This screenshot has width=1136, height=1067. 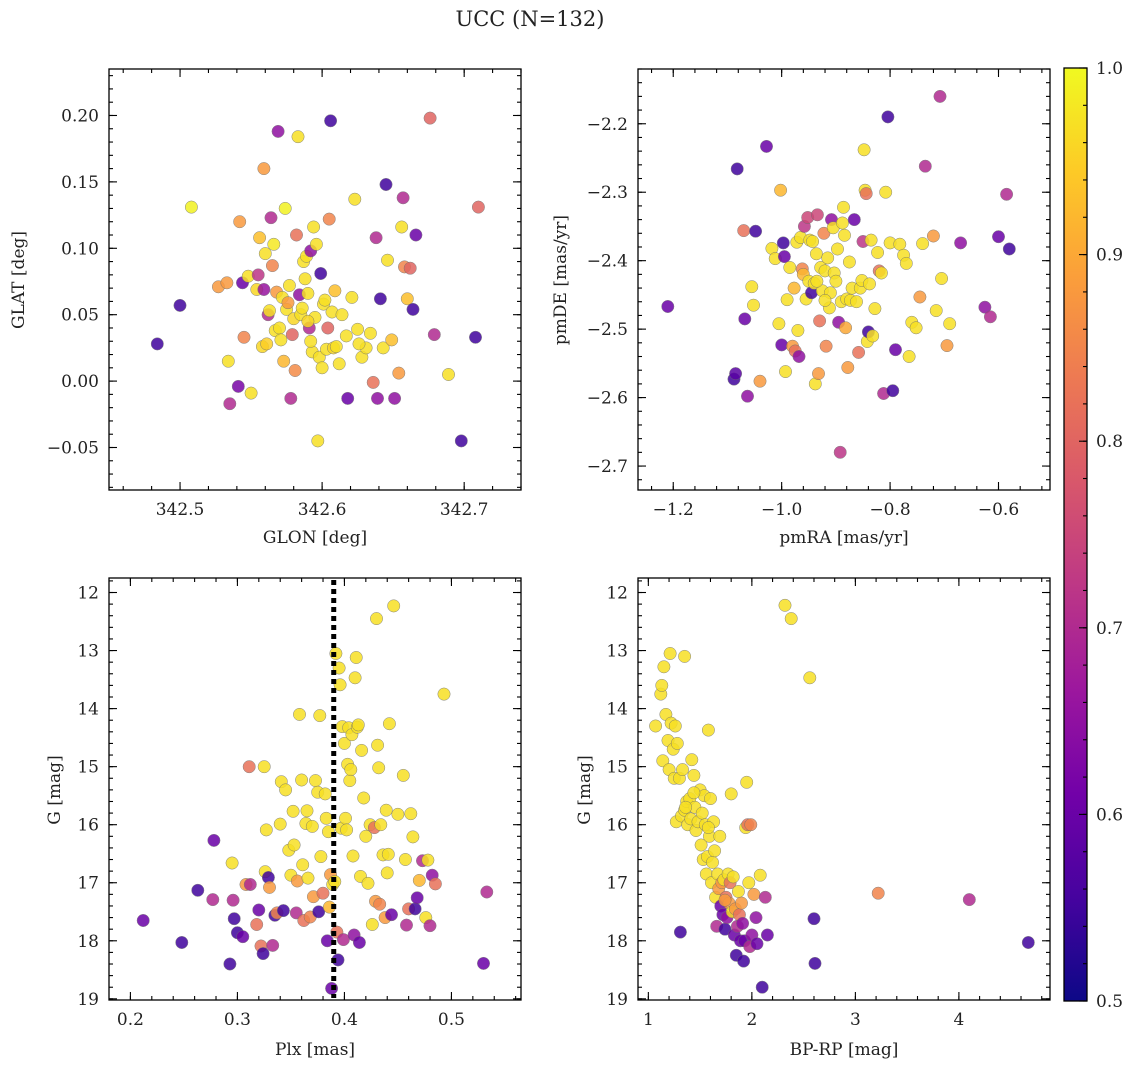 I want to click on y-tick-label: −0.05, so click(x=73, y=449).